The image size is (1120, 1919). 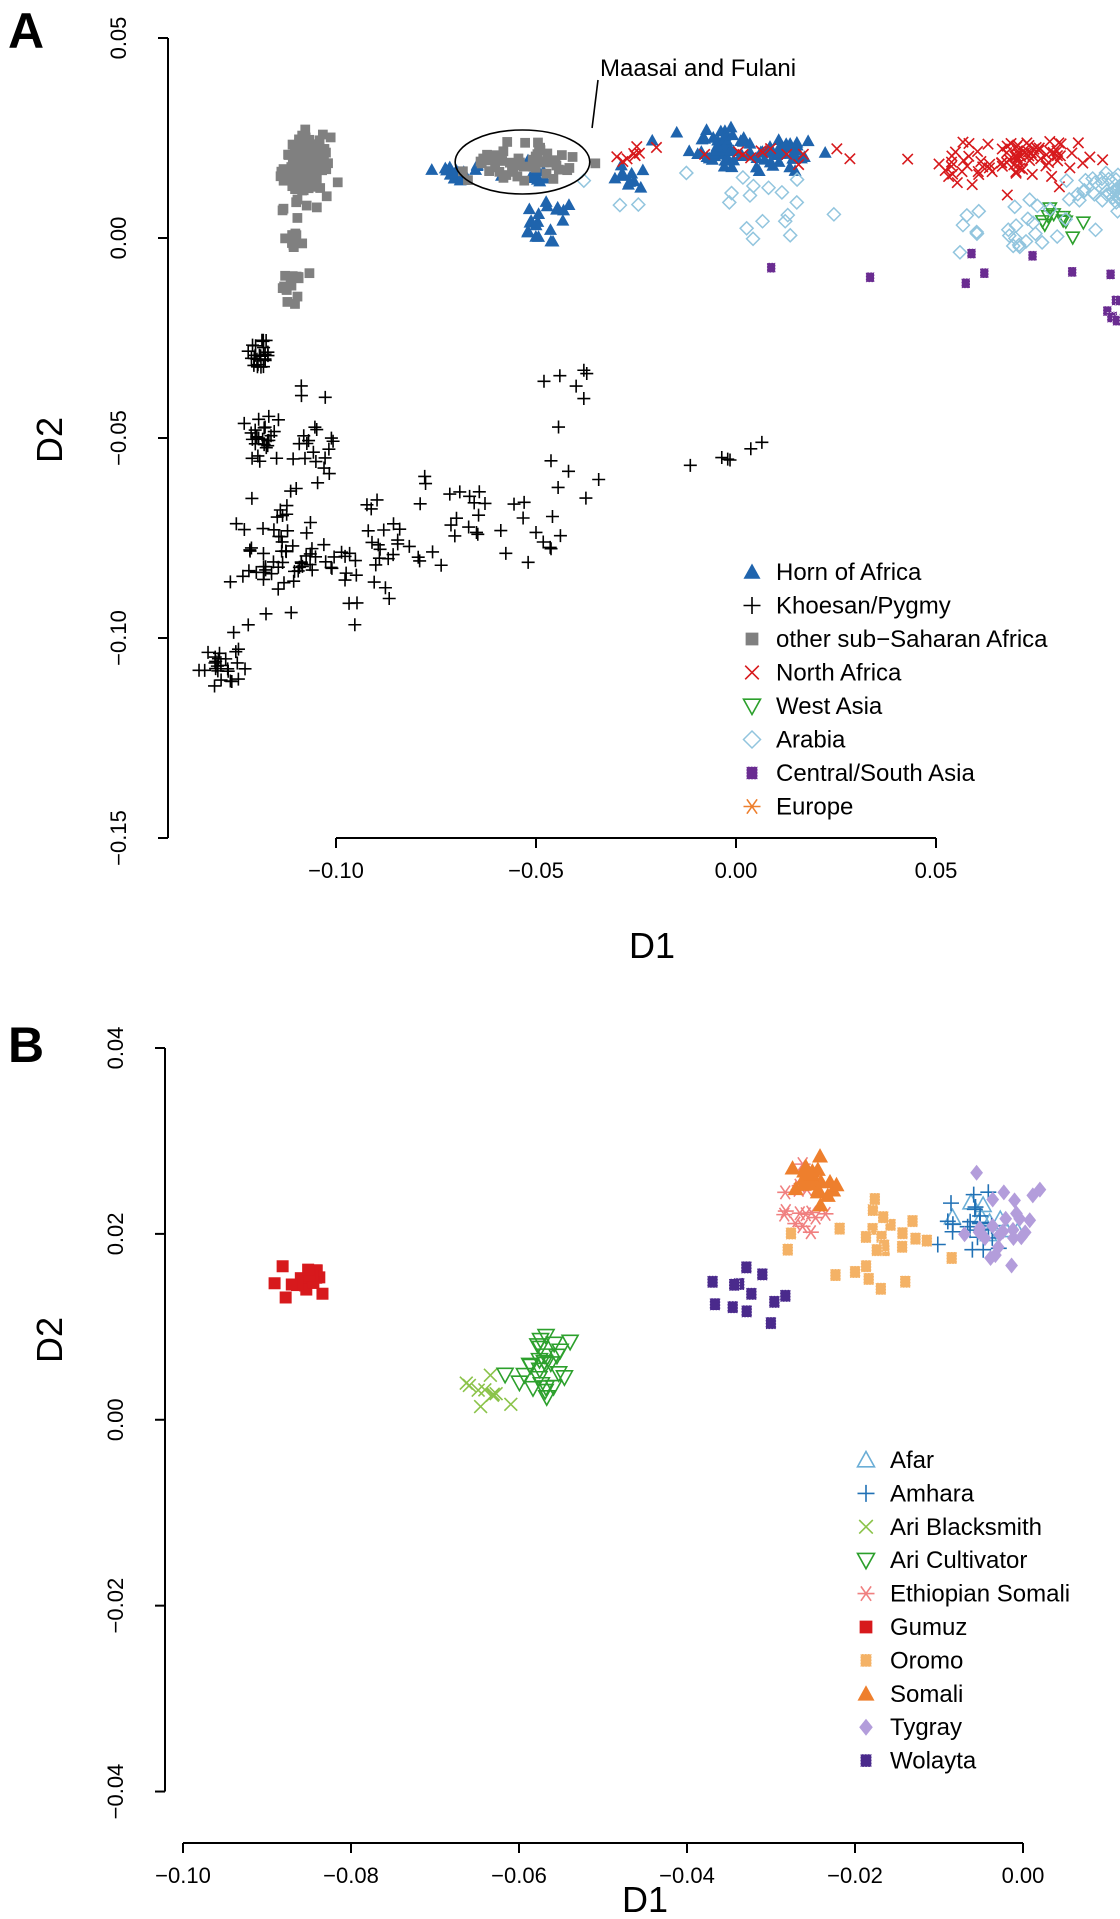 What do you see at coordinates (928, 1627) in the screenshot?
I see `legend-label: Gumuz` at bounding box center [928, 1627].